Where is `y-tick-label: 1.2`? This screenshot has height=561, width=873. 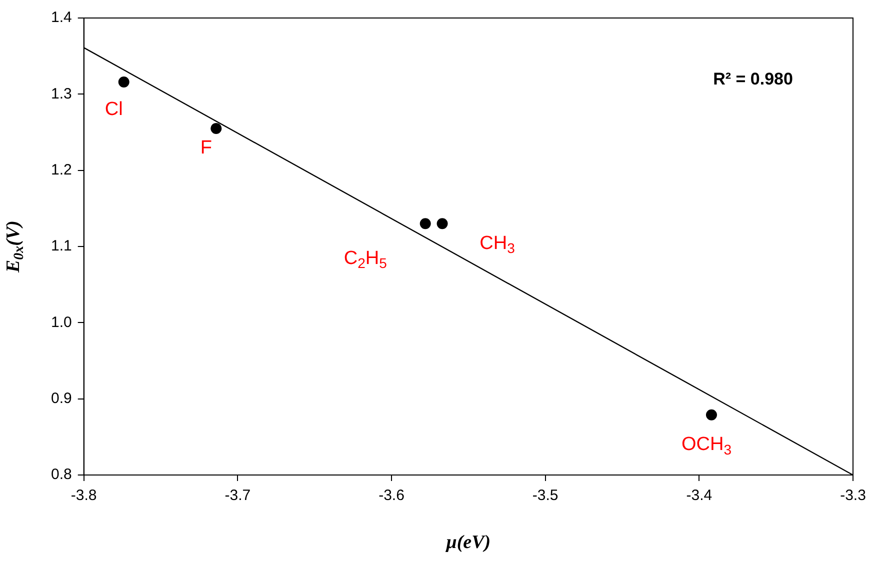
y-tick-label: 1.2 is located at coordinates (61, 169).